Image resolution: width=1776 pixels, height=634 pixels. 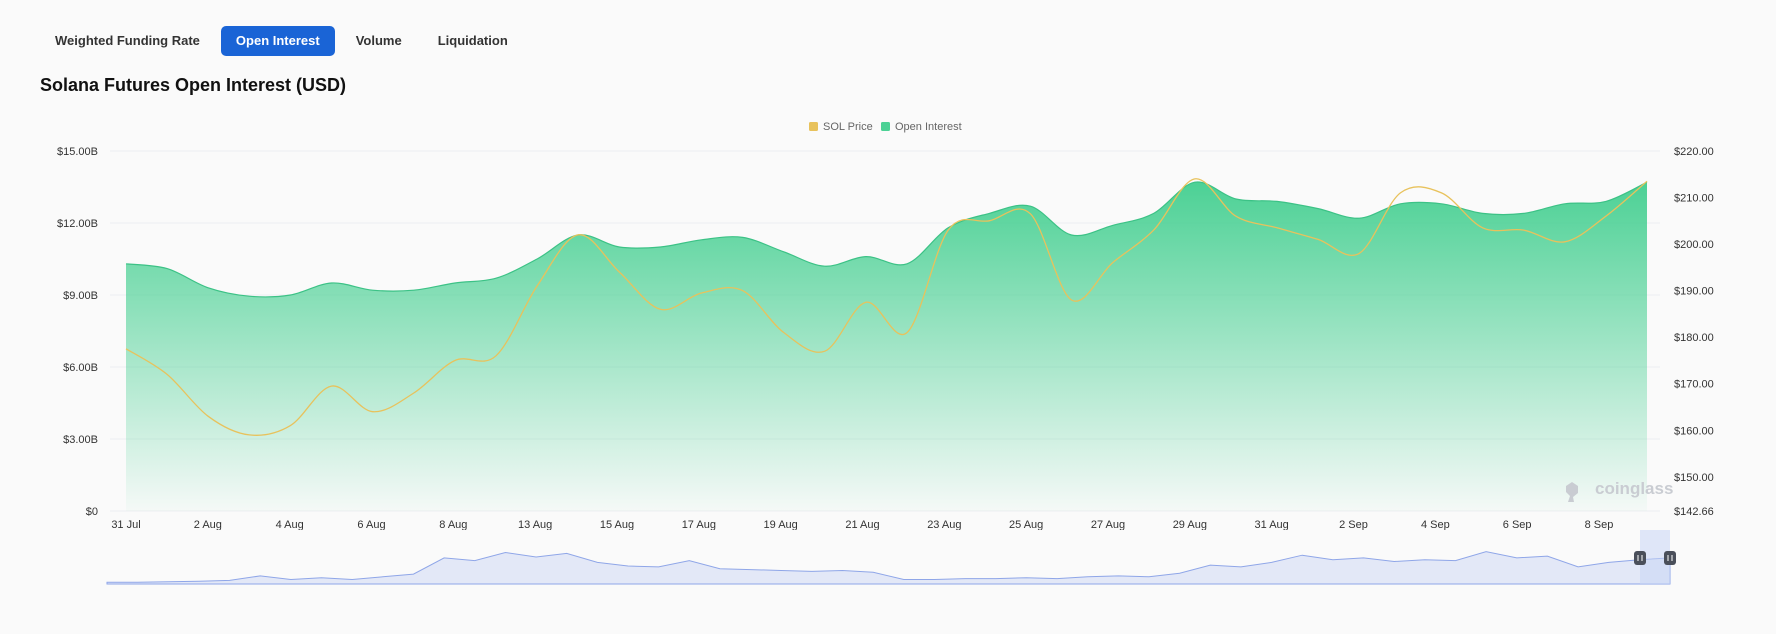 I want to click on x-tick-label: 6 Sep, so click(x=1517, y=525).